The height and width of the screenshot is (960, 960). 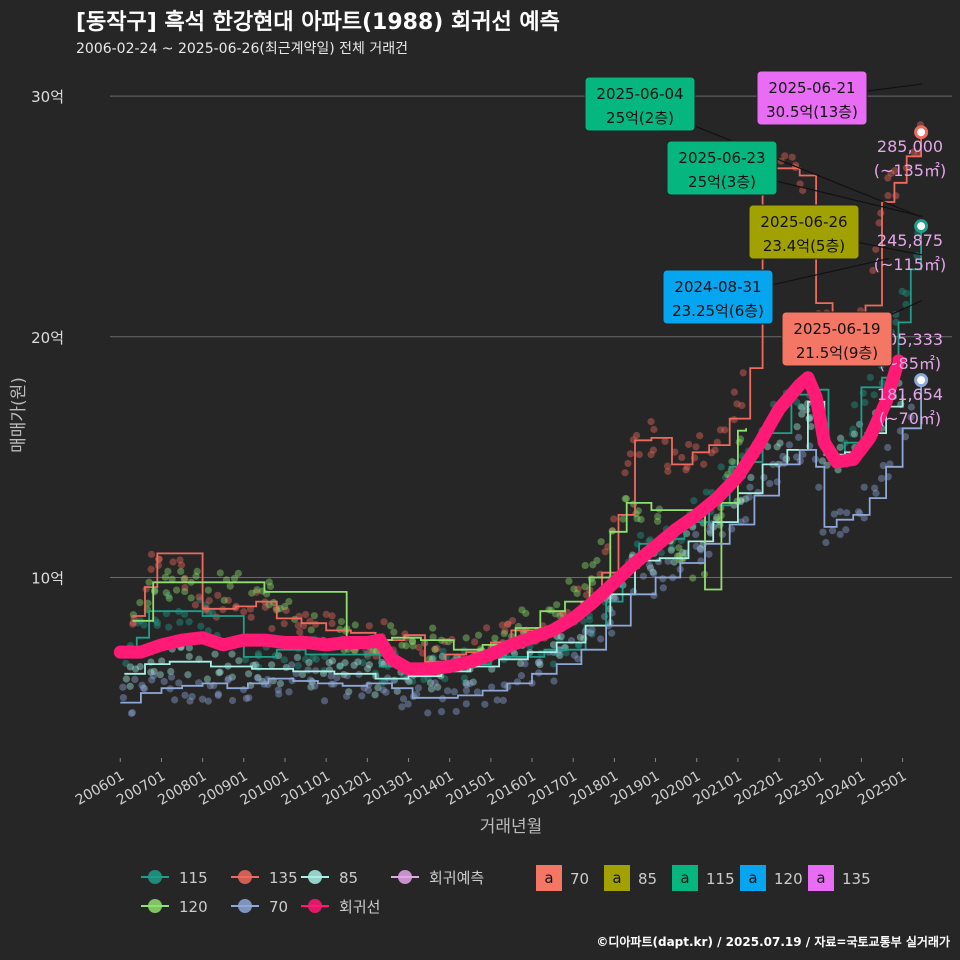 I want to click on callout-date: 2025-06-19, so click(x=836, y=329).